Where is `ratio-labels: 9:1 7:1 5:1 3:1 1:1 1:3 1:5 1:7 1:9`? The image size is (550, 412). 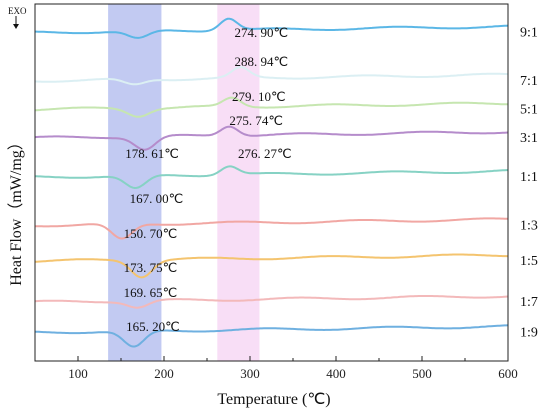
ratio-labels: 9:1 7:1 5:1 3:1 1:1 1:3 1:5 1:7 1:9 is located at coordinates (529, 183).